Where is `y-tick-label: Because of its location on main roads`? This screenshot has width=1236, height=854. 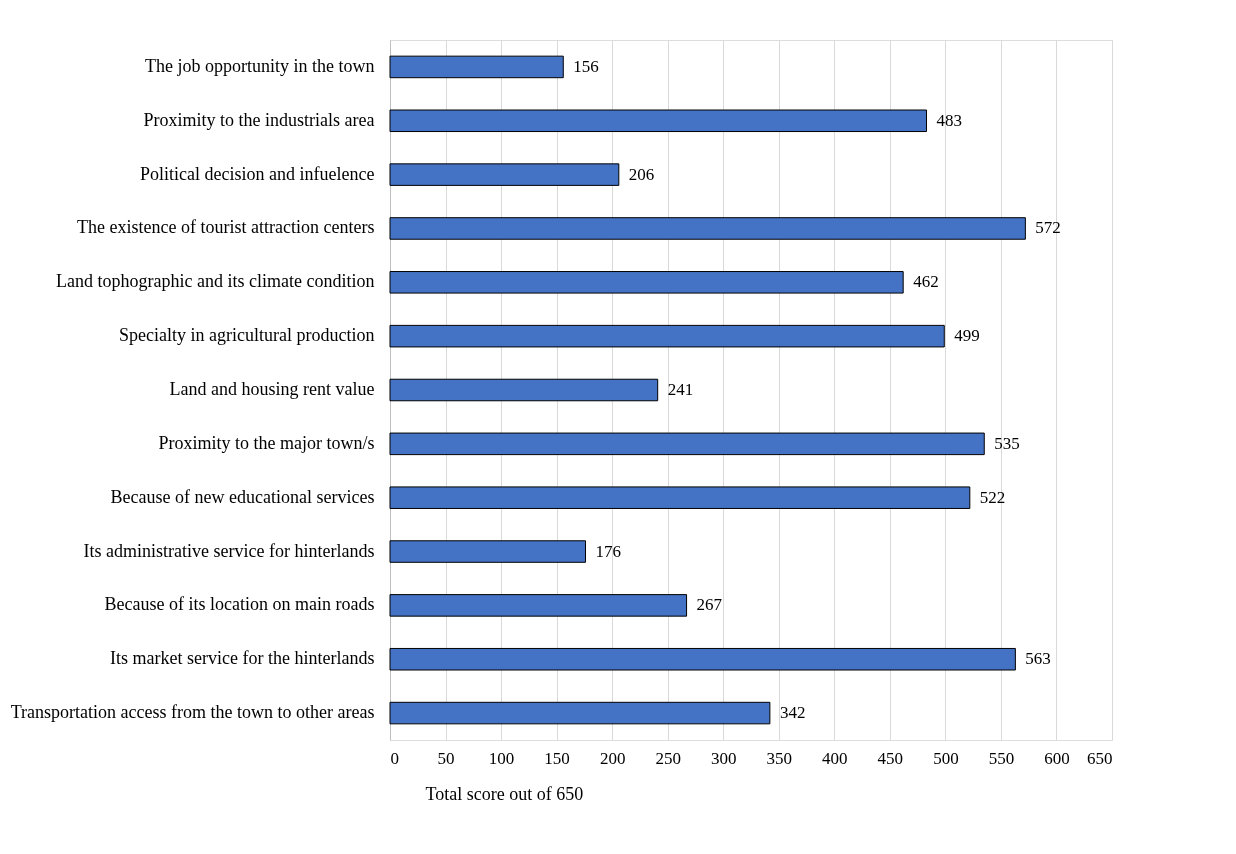
y-tick-label: Because of its location on main roads is located at coordinates (239, 604).